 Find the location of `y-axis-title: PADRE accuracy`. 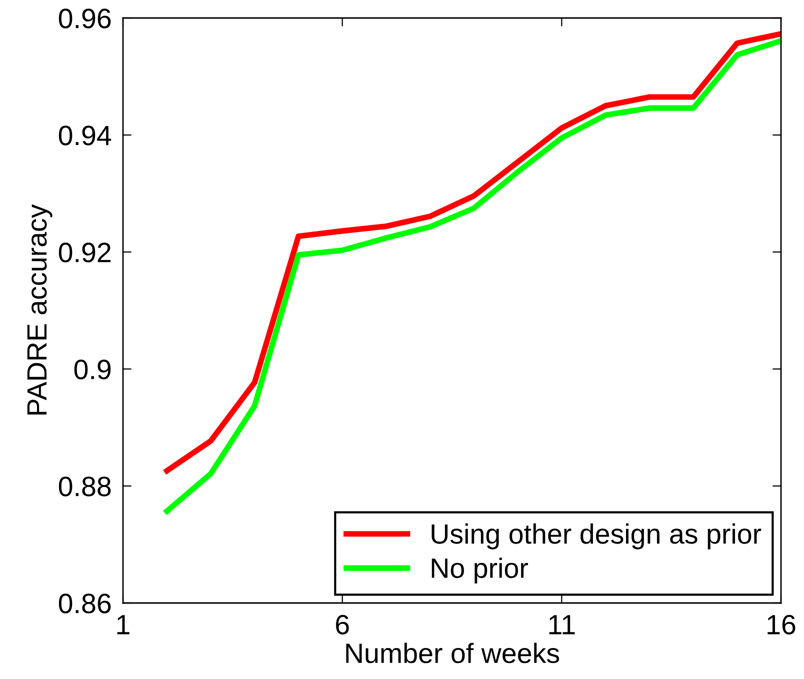

y-axis-title: PADRE accuracy is located at coordinates (39, 309).